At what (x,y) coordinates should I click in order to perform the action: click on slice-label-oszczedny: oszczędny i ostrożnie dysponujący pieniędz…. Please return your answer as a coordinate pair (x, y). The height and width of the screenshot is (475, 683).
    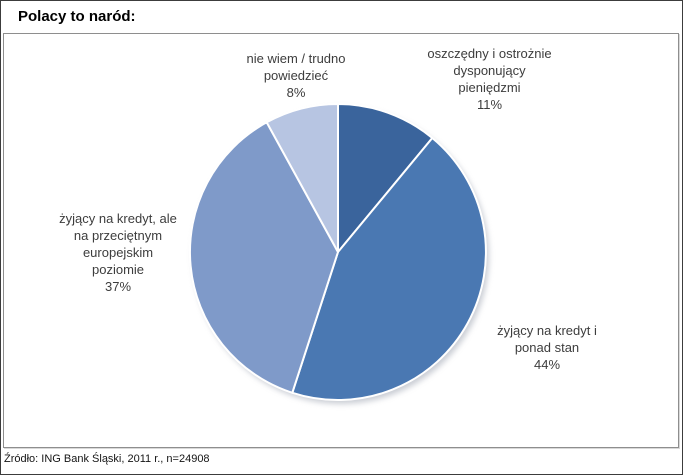
    Looking at the image, I should click on (489, 79).